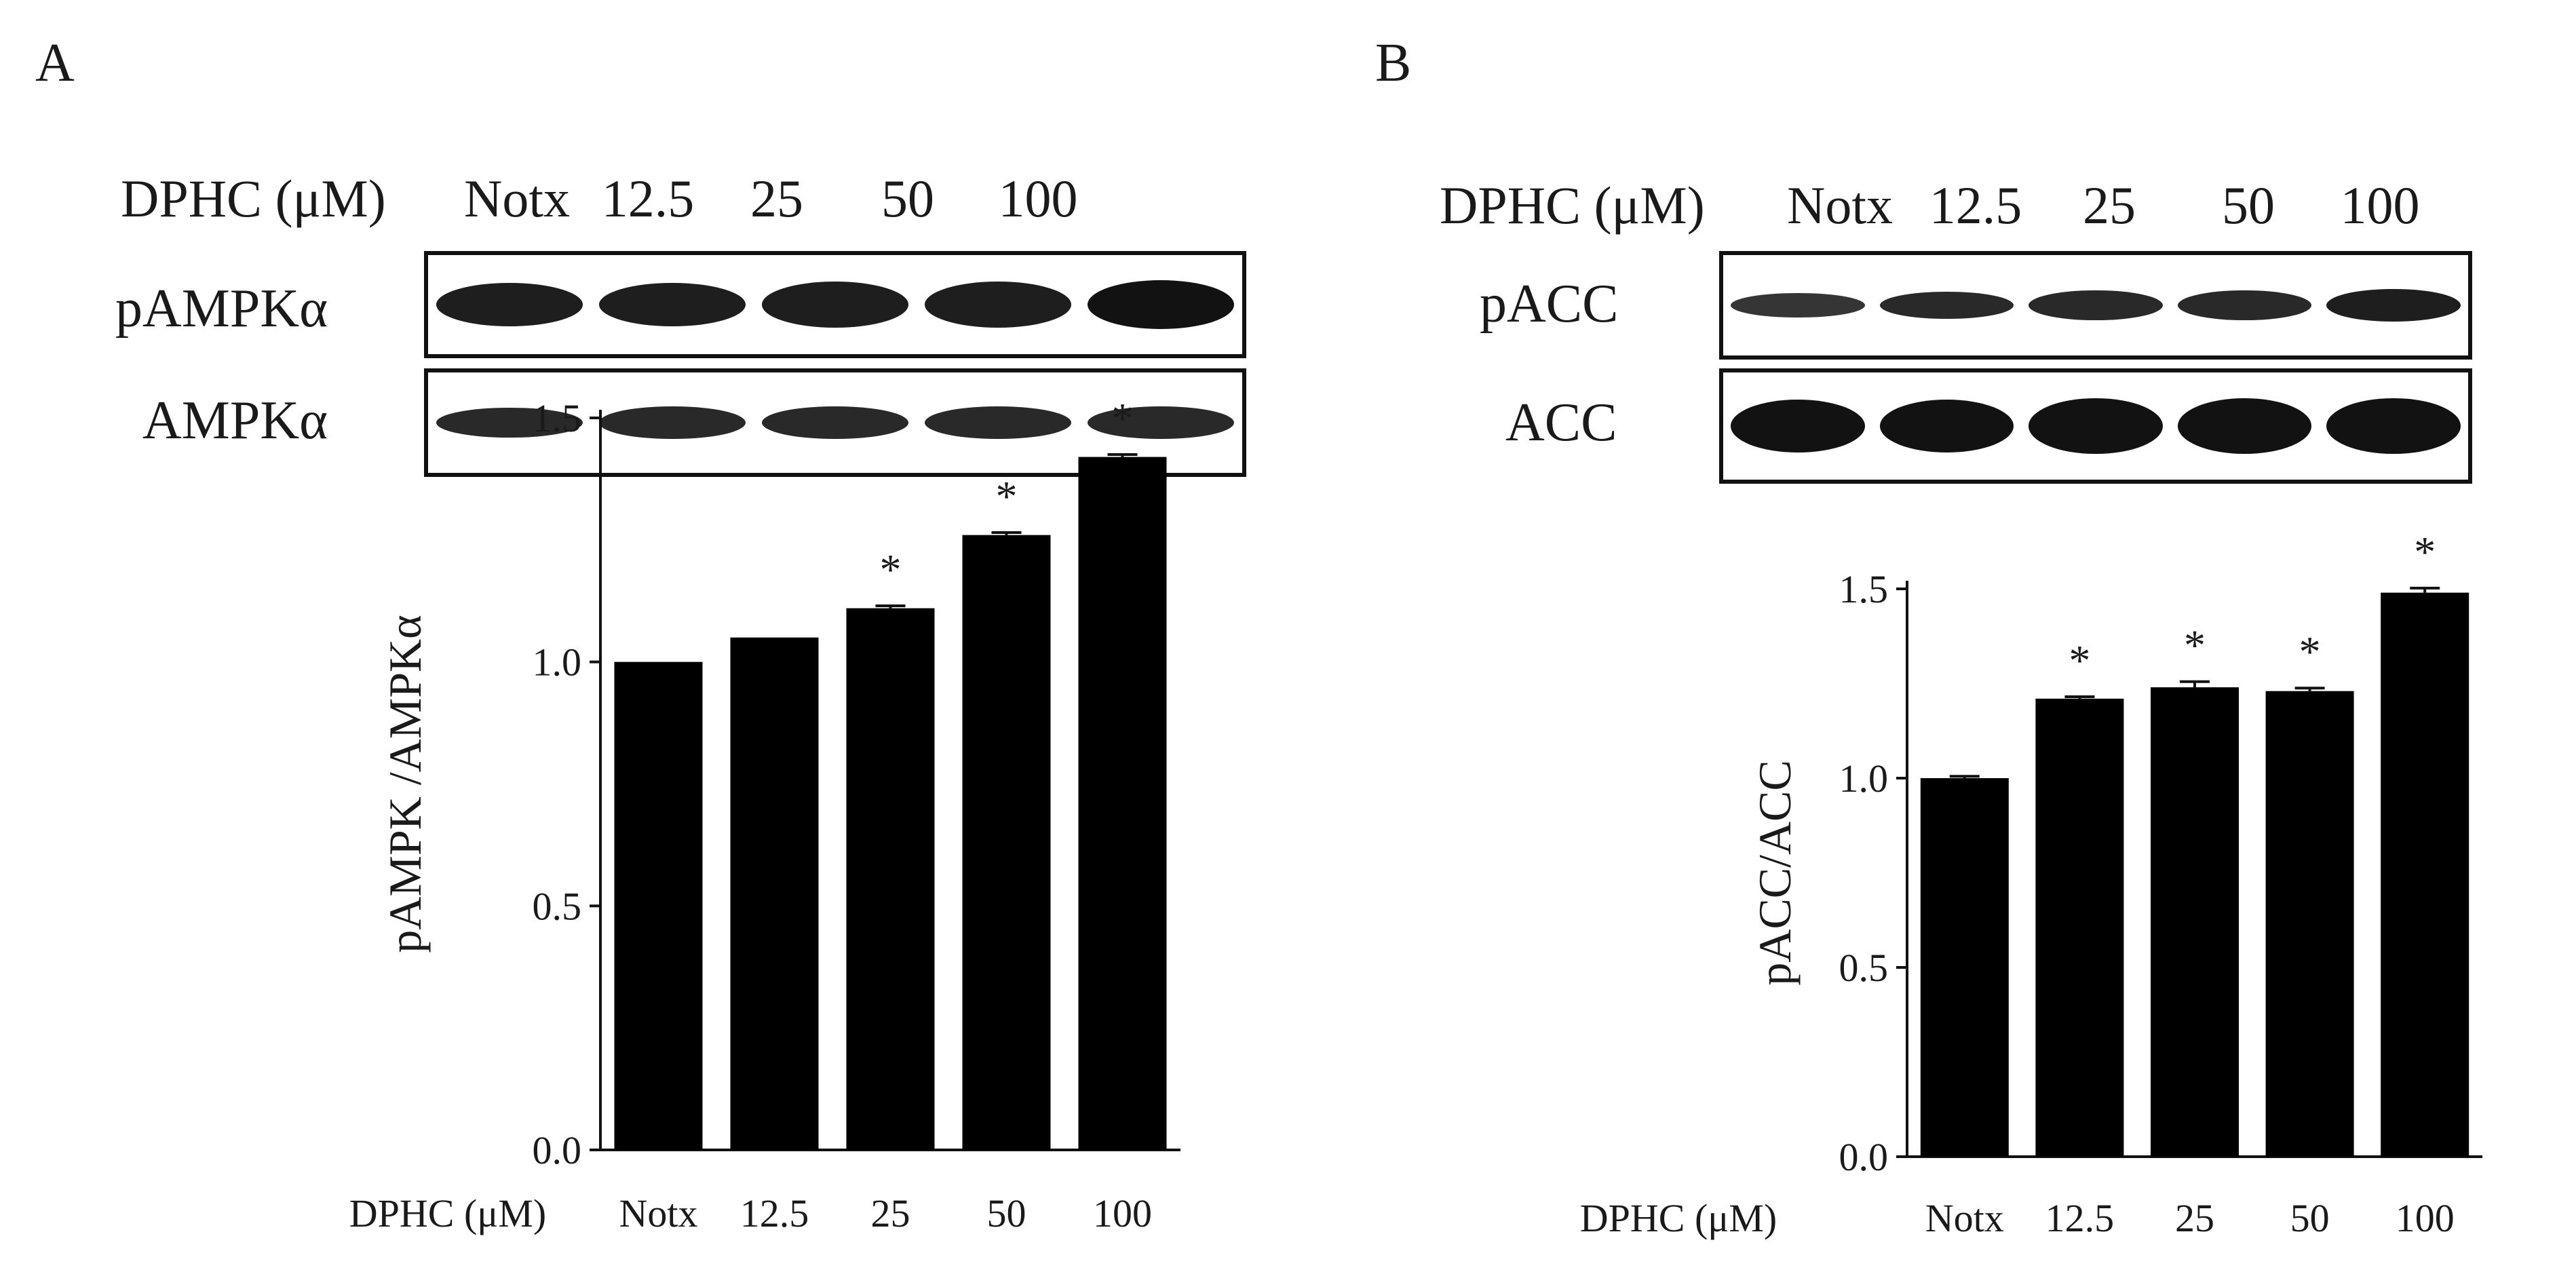  Describe the element at coordinates (1393, 63) in the screenshot. I see `panel-letter: B` at that location.